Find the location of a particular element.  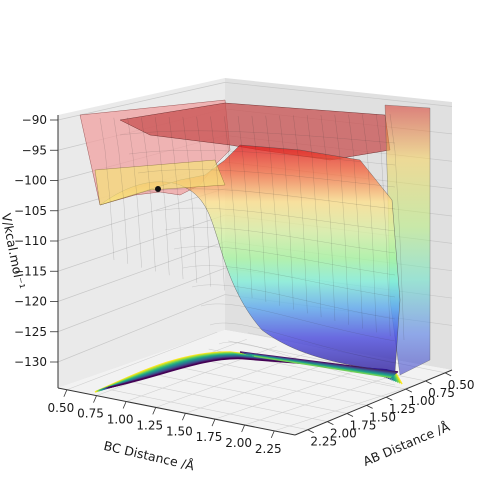

surface-yellow-ridge is located at coordinates (160, 182).